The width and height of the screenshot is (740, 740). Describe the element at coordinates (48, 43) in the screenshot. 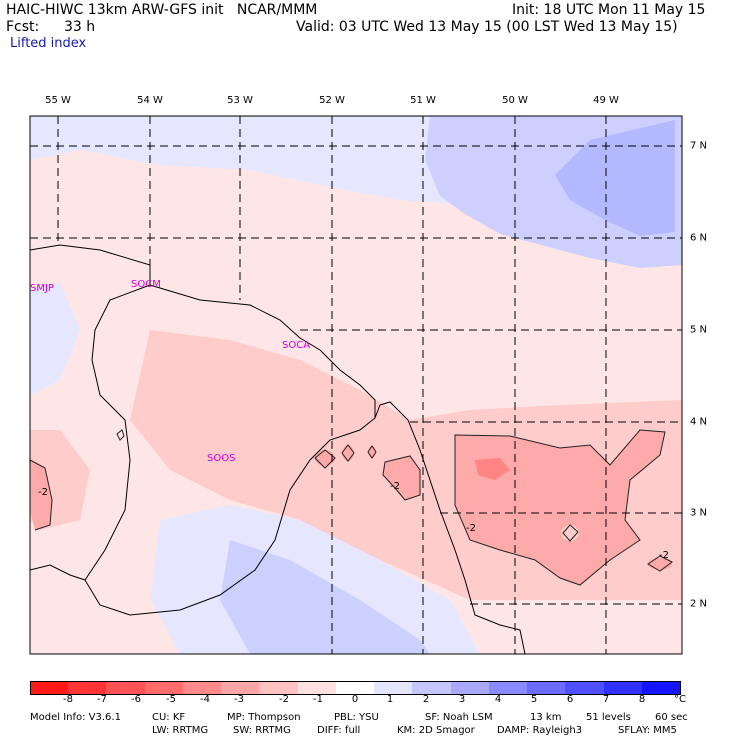

I see `field-name: Lifted index` at that location.